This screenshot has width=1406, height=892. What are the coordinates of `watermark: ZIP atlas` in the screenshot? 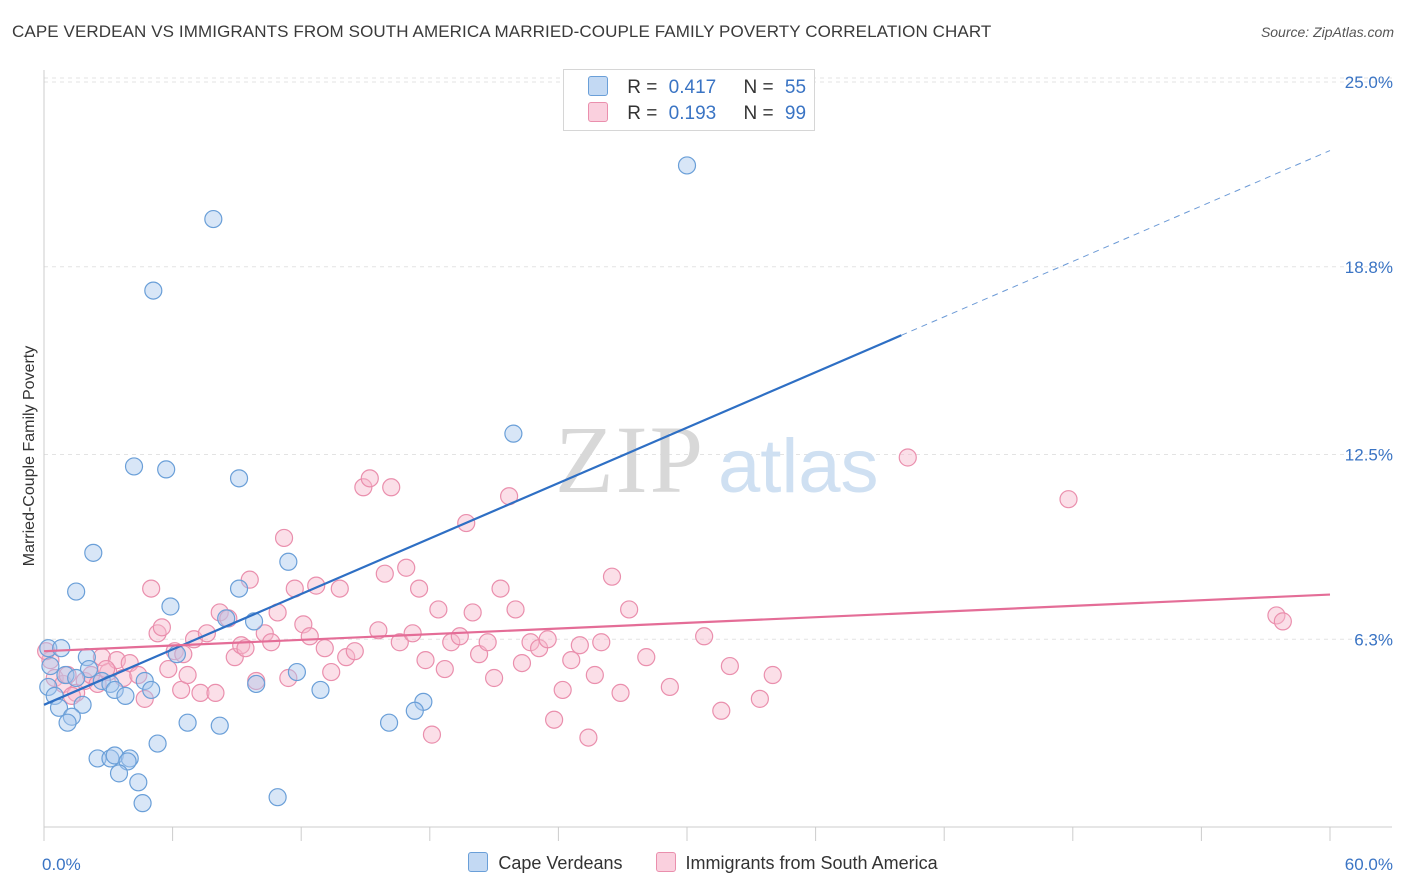 It's located at (717, 459).